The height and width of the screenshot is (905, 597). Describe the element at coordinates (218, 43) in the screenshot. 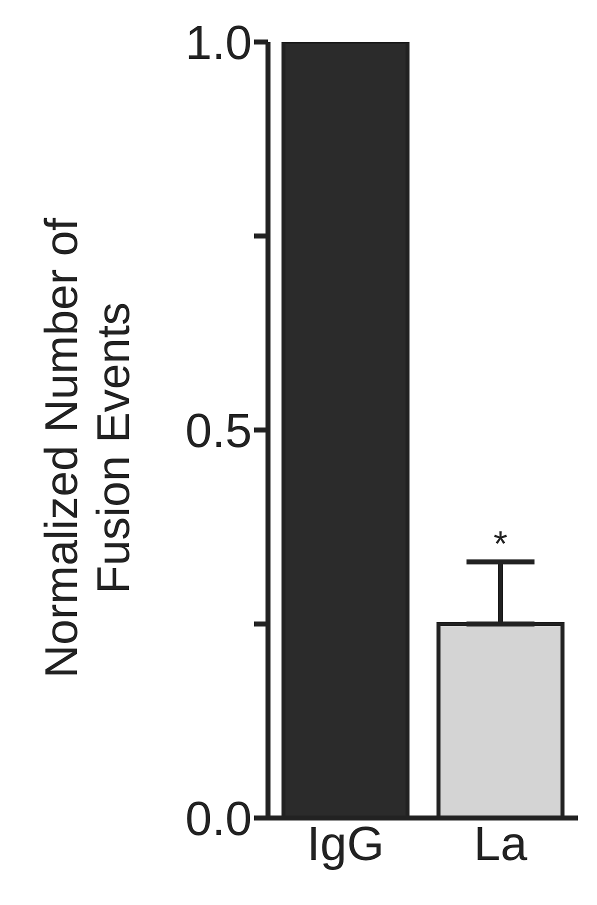

I see `y-tick-label: 1.0` at that location.